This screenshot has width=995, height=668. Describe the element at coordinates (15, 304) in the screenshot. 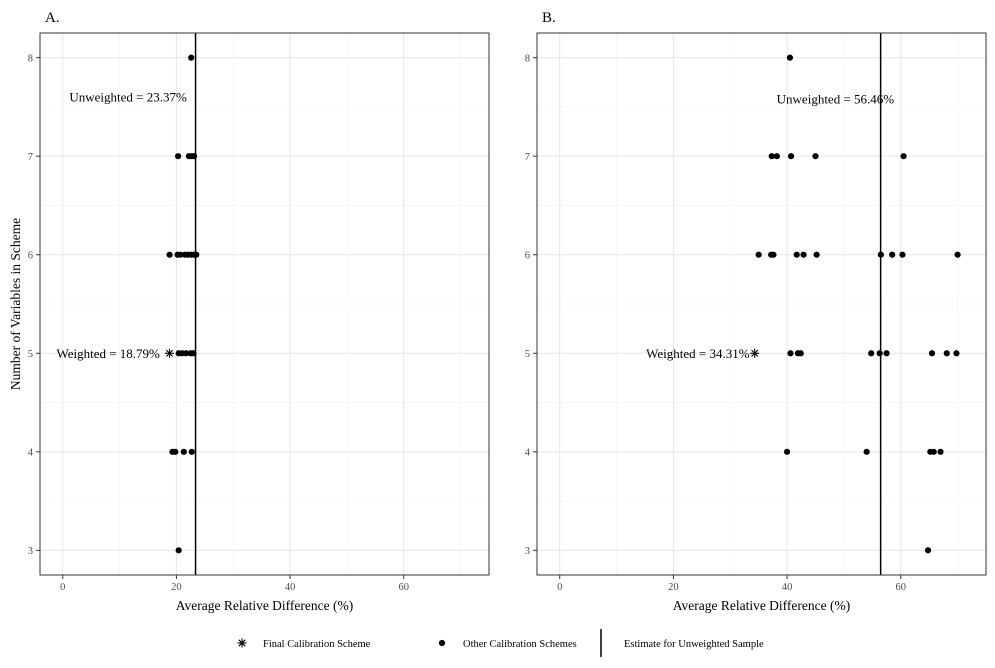

I see `y-axis-label: Number of Variables in Scheme` at that location.